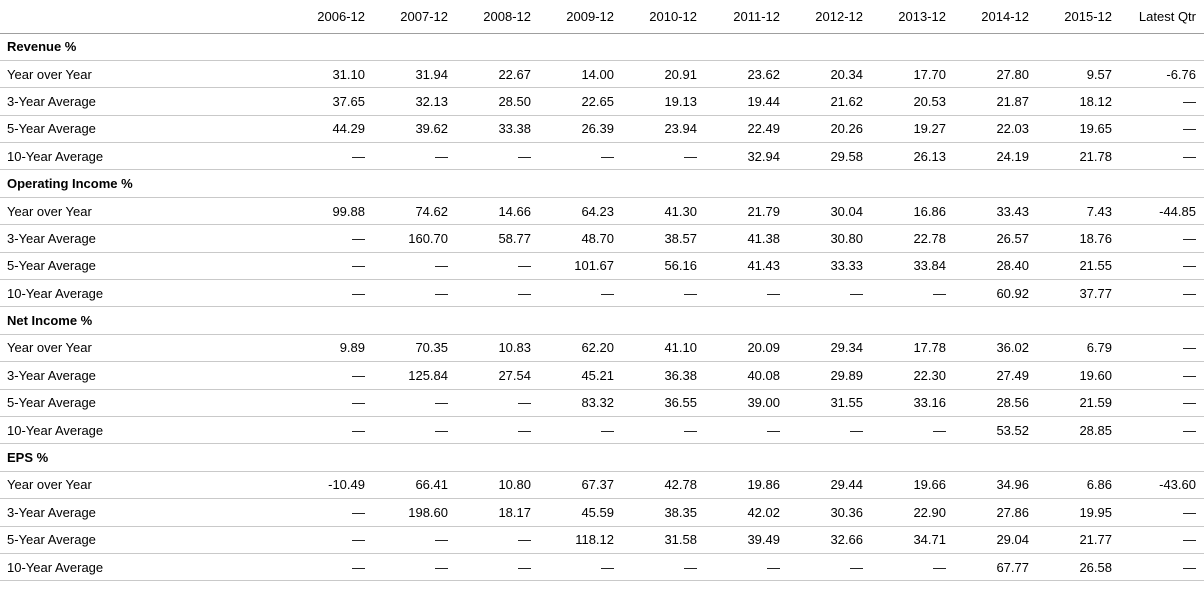 The height and width of the screenshot is (589, 1204). Describe the element at coordinates (406, 485) in the screenshot. I see `value-cell: 66.41` at that location.